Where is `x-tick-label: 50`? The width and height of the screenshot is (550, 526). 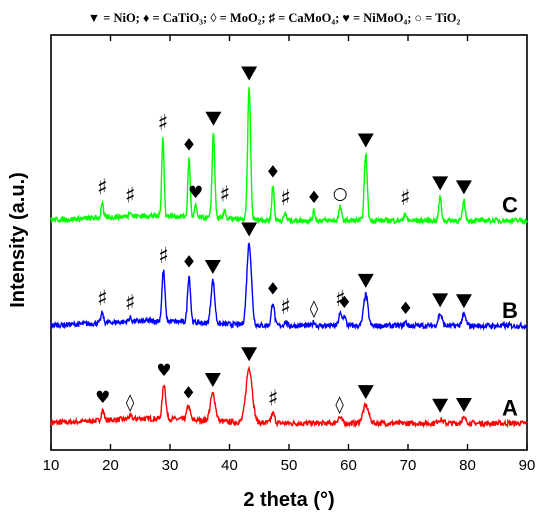
x-tick-label: 50 is located at coordinates (289, 465).